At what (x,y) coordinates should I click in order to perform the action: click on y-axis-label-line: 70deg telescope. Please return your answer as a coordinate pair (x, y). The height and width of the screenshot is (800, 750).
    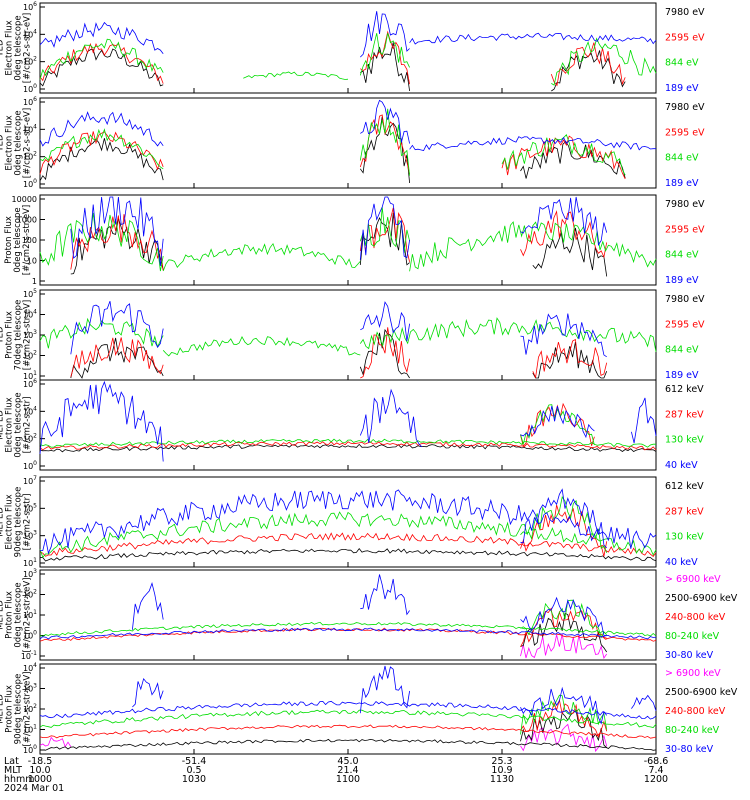
    Looking at the image, I should click on (19, 335).